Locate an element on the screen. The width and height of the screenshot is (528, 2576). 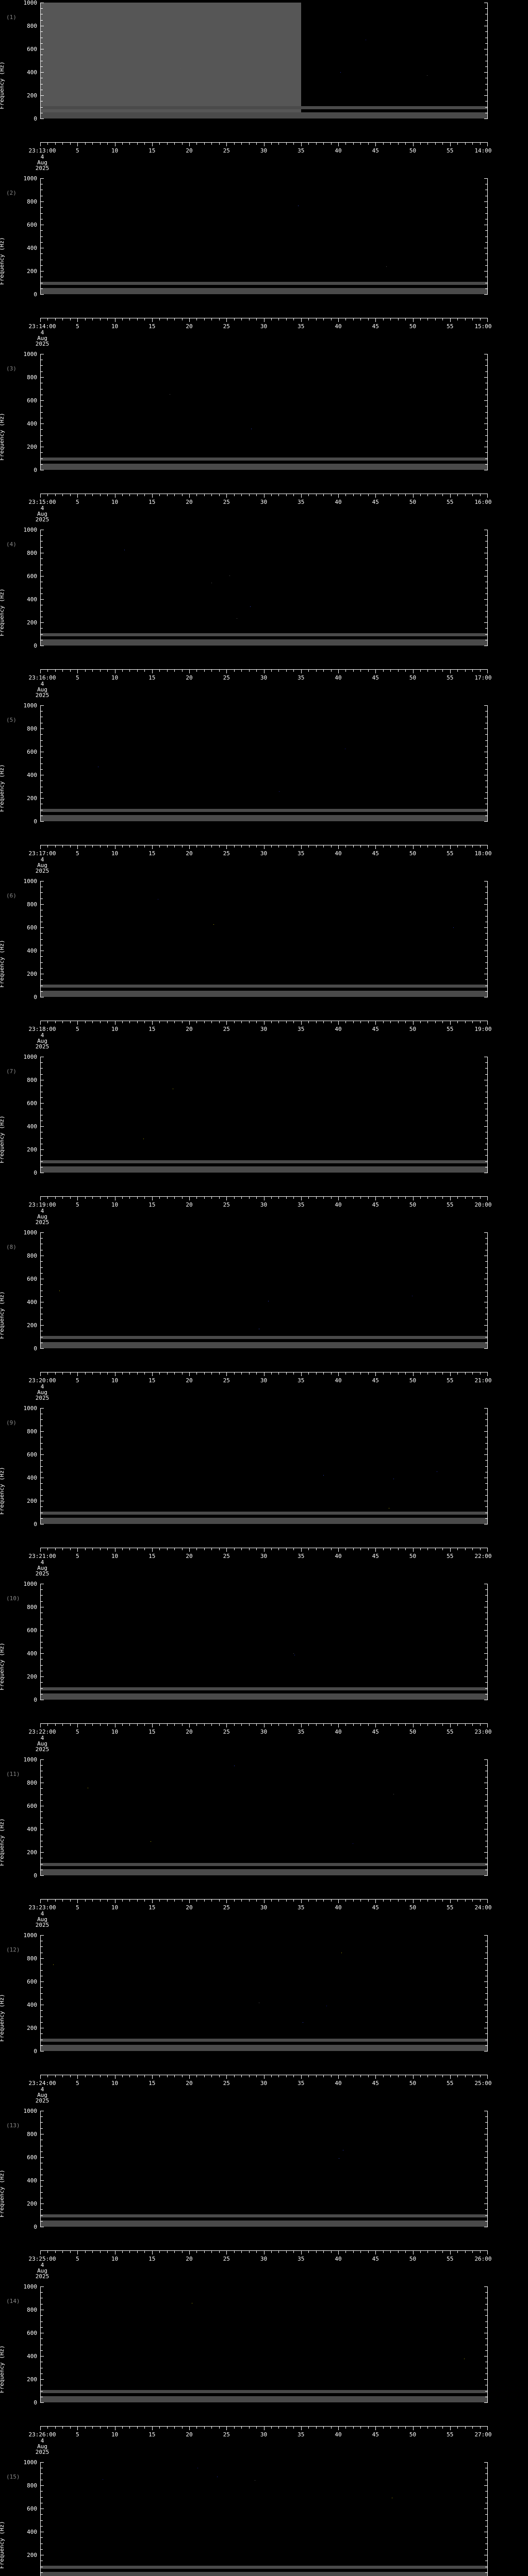
x-tick-label: 10 is located at coordinates (115, 677).